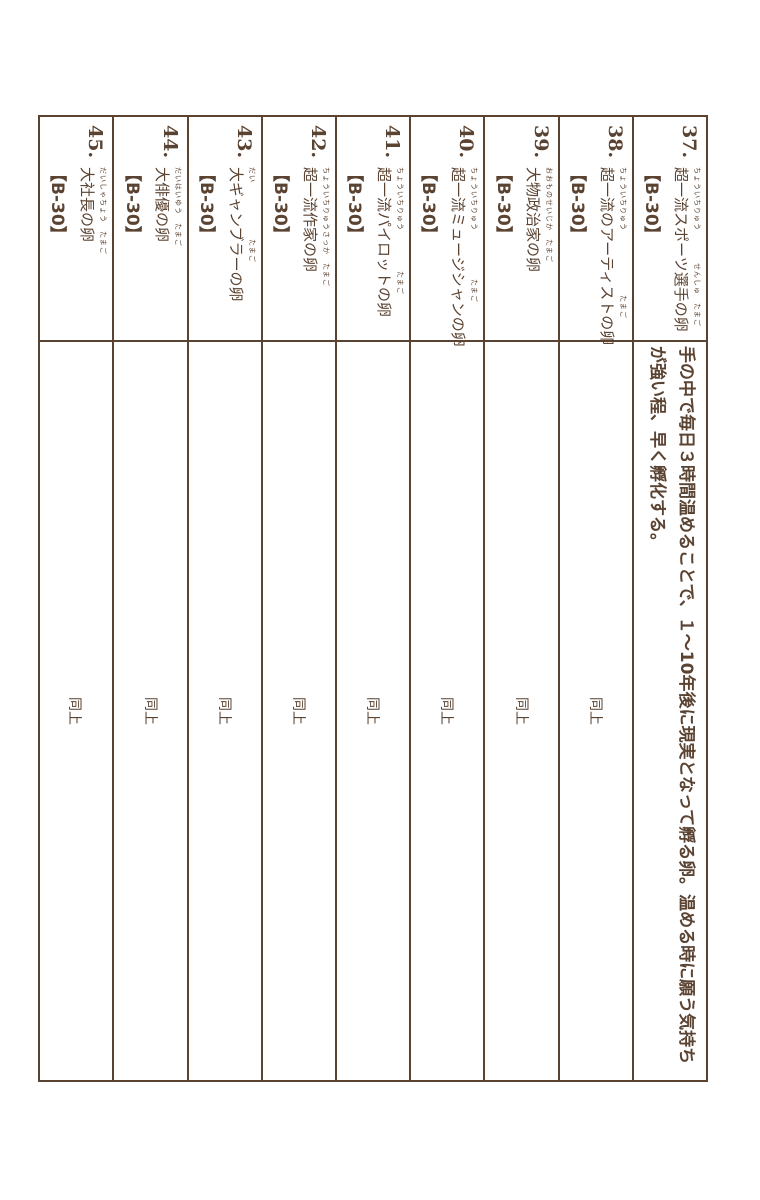 The height and width of the screenshot is (1200, 760). I want to click on item-name-cell: 38. ちょういちりゅう たまご 超一流のアーティストの卵 【B-30】, so click(595, 231).